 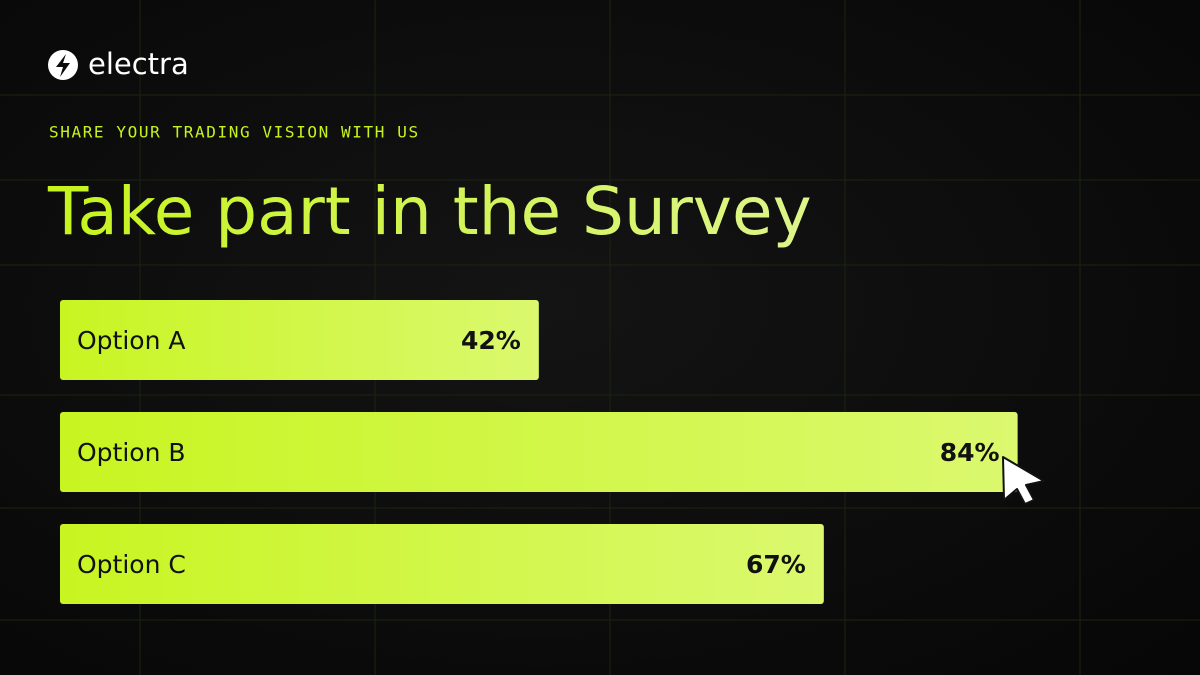 I want to click on value-label: 84%, so click(x=970, y=452).